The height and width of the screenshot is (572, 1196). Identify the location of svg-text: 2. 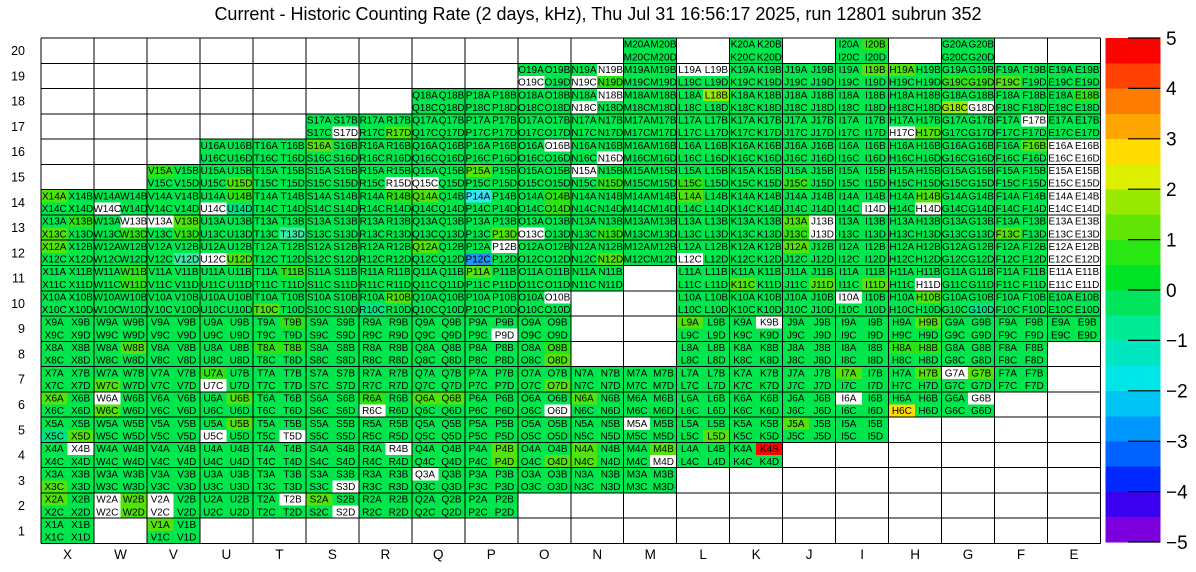
(21, 506).